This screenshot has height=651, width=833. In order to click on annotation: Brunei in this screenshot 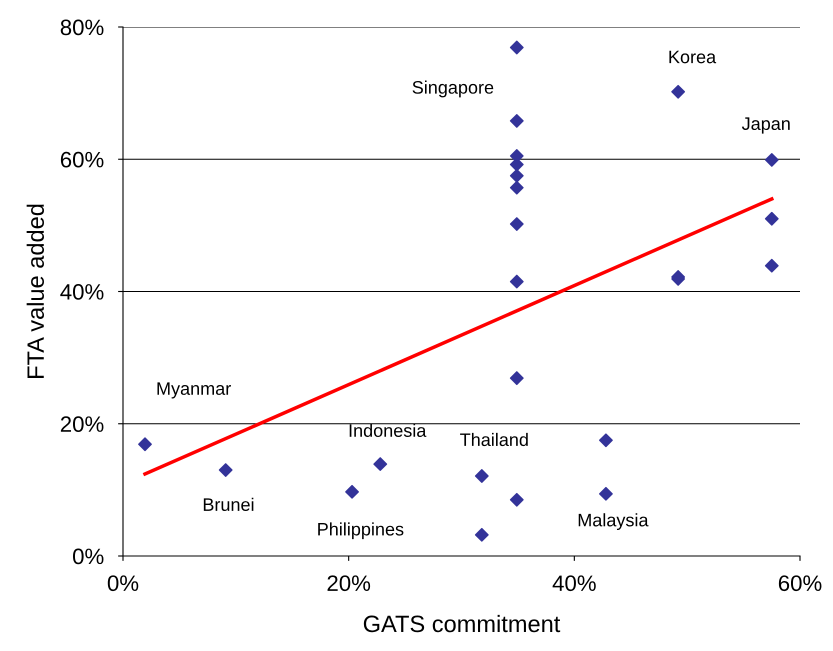, I will do `click(229, 504)`.